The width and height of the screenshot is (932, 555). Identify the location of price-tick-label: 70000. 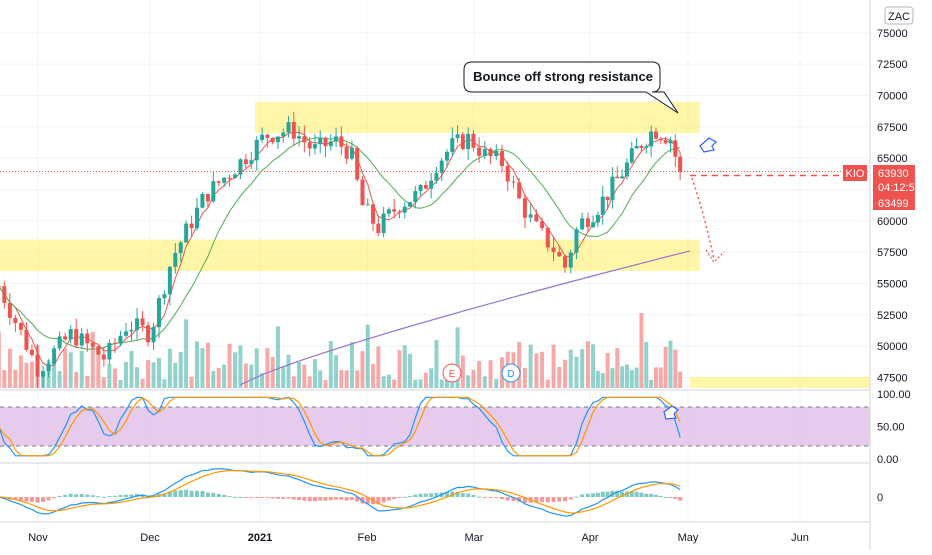
(892, 96).